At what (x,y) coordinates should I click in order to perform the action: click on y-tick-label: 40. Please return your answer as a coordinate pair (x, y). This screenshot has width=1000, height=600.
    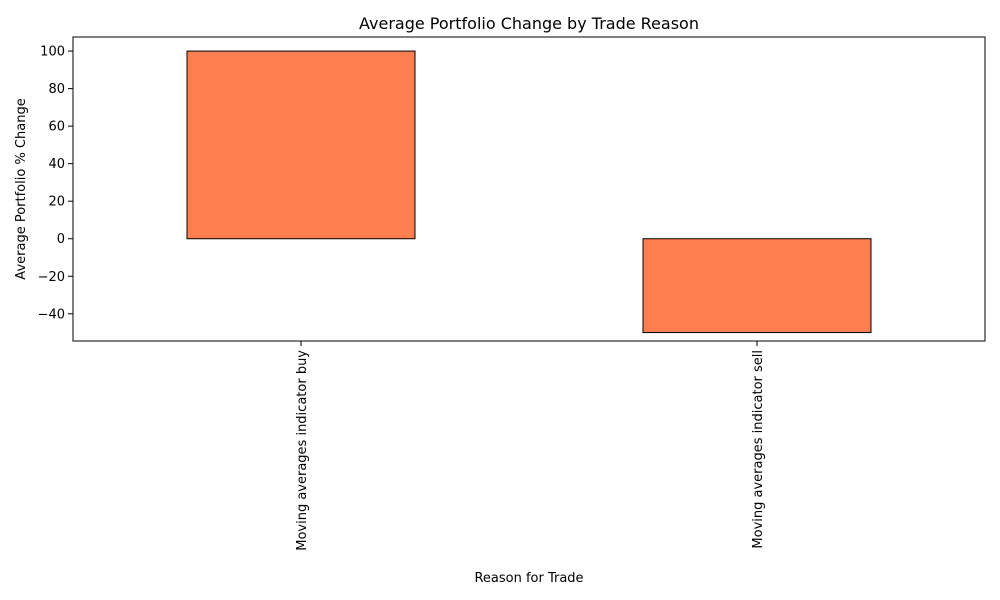
    Looking at the image, I should click on (56, 164).